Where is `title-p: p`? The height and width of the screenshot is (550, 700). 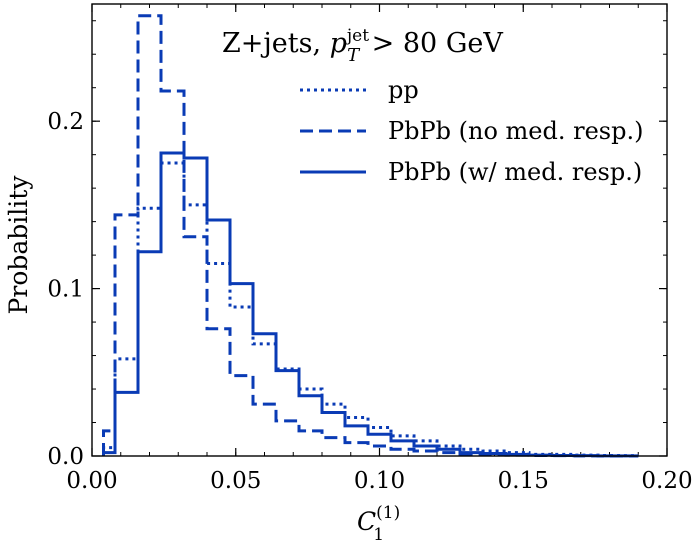
title-p: p is located at coordinates (338, 43).